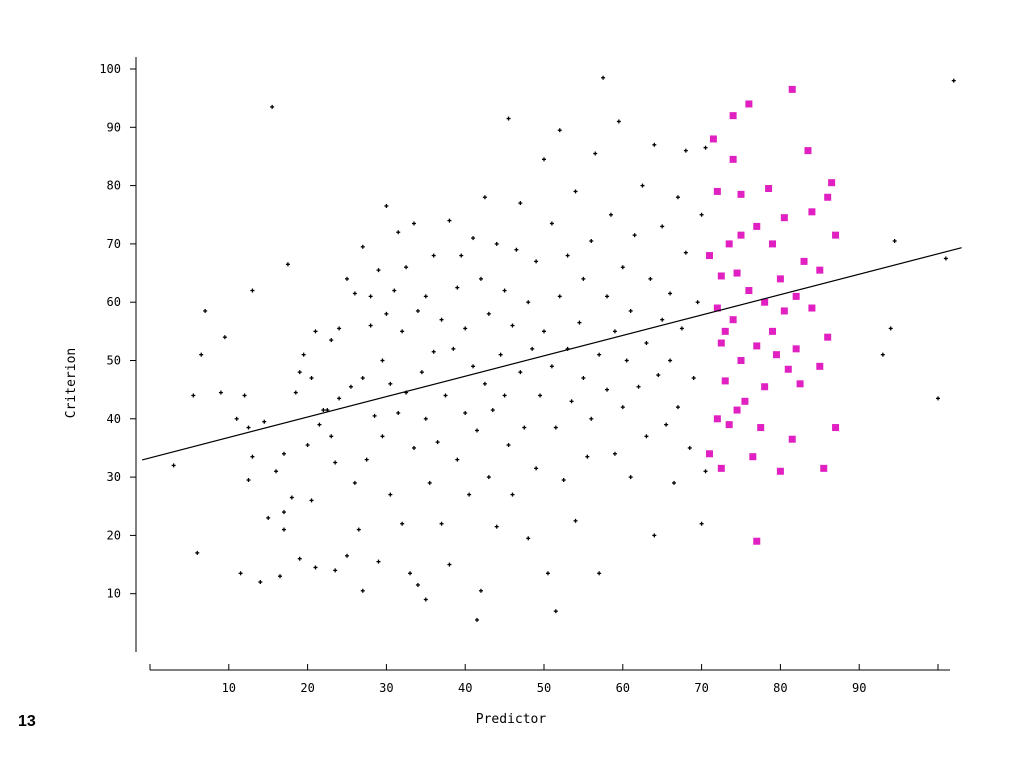  Describe the element at coordinates (623, 688) in the screenshot. I see `x-tick-label: 60` at that location.